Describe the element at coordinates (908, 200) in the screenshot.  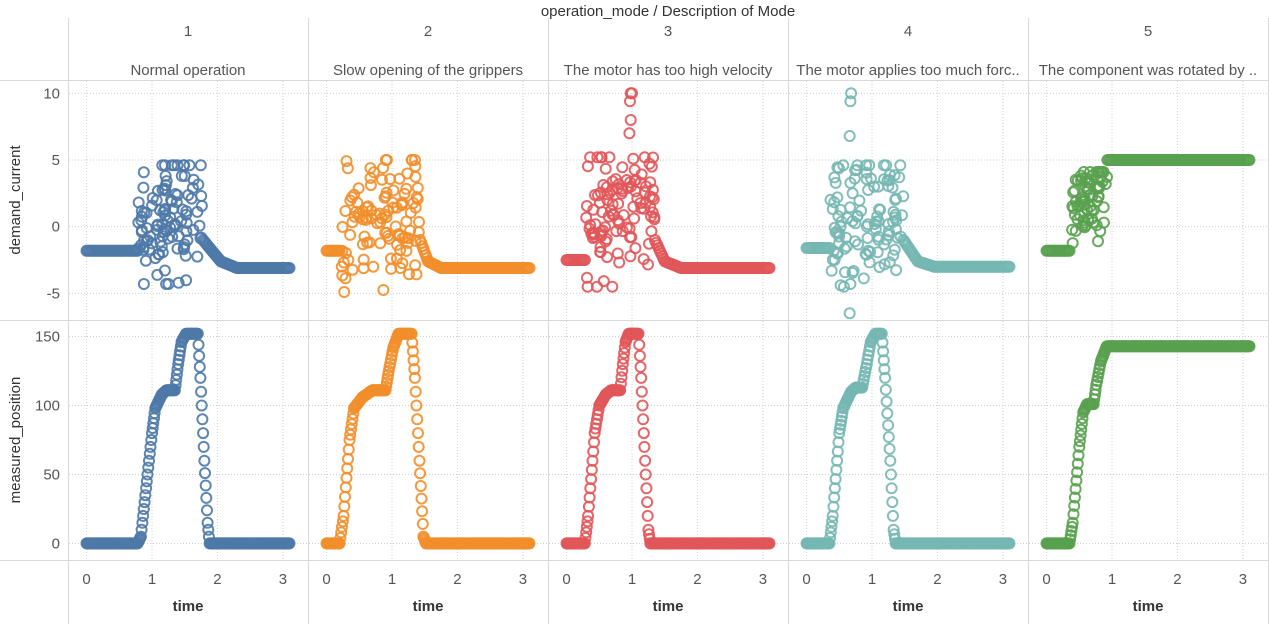
I see `panel-4-demand-current` at that location.